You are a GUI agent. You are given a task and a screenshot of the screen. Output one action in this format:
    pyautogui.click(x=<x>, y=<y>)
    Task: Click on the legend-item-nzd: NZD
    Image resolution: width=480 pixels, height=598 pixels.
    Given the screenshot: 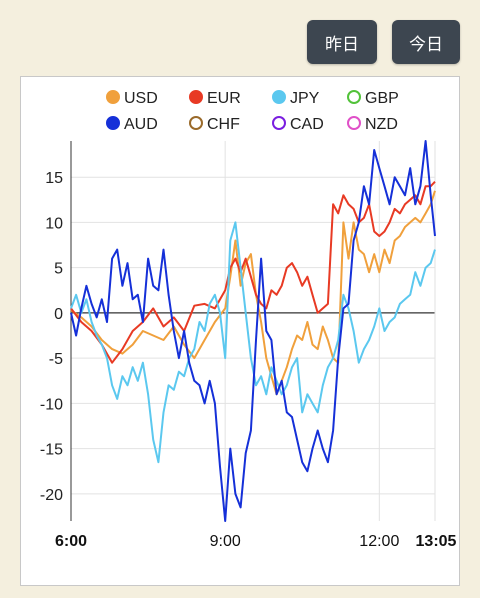 What is the action you would take?
    pyautogui.click(x=372, y=124)
    